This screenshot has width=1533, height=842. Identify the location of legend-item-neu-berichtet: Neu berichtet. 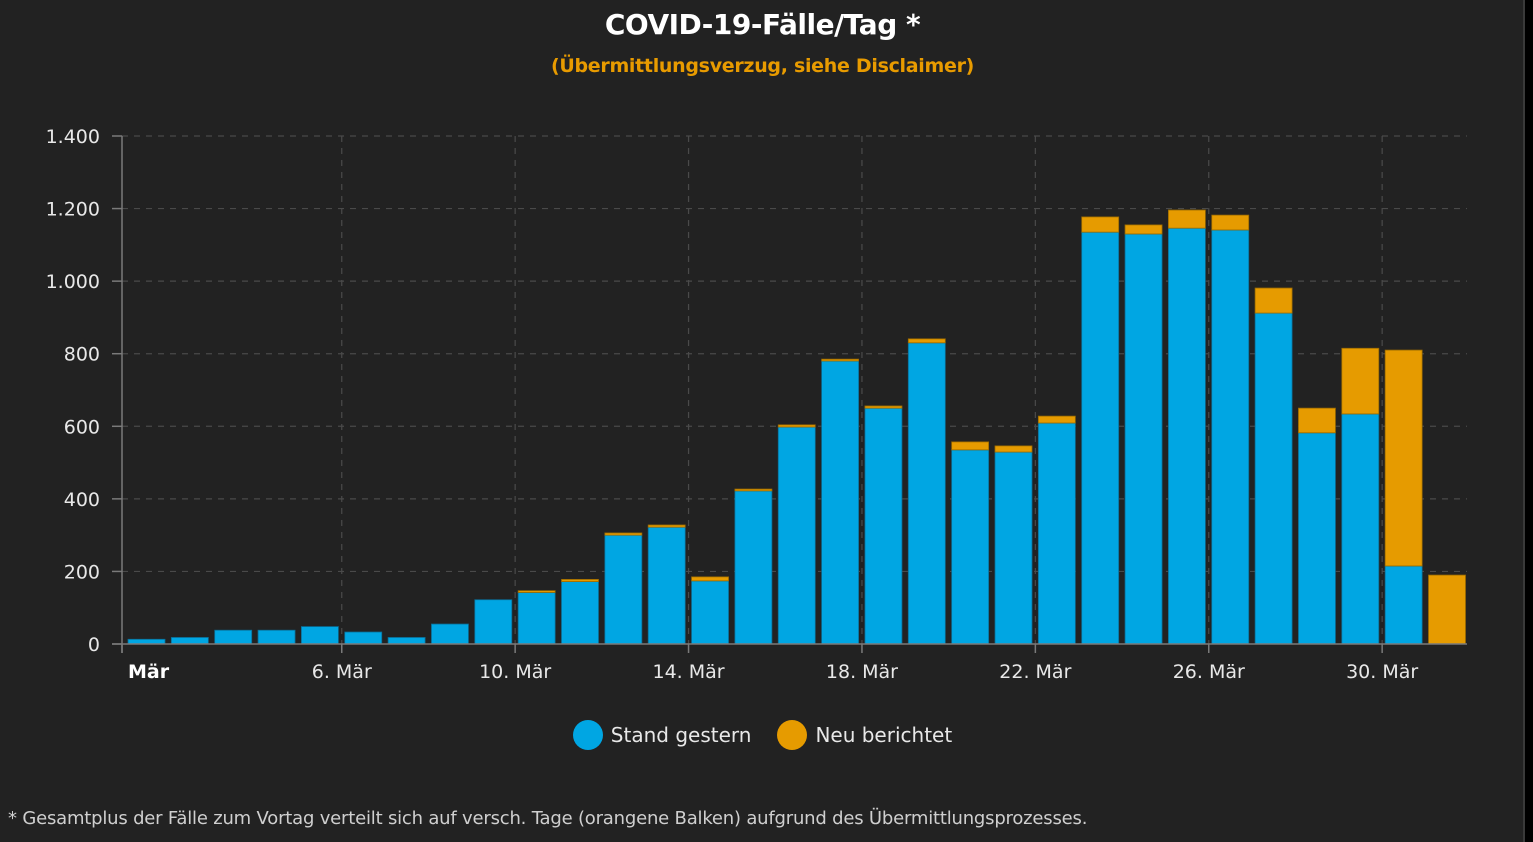
(864, 735).